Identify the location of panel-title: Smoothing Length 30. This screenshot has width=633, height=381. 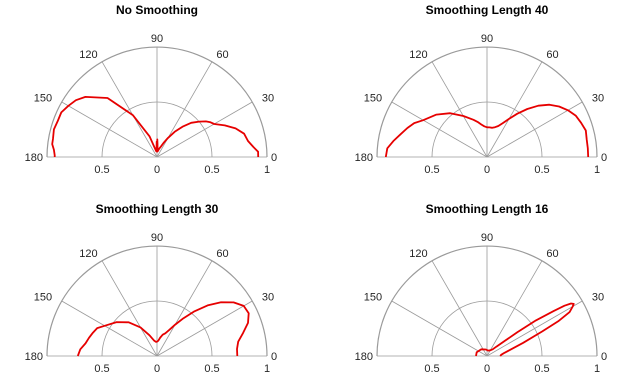
(157, 209).